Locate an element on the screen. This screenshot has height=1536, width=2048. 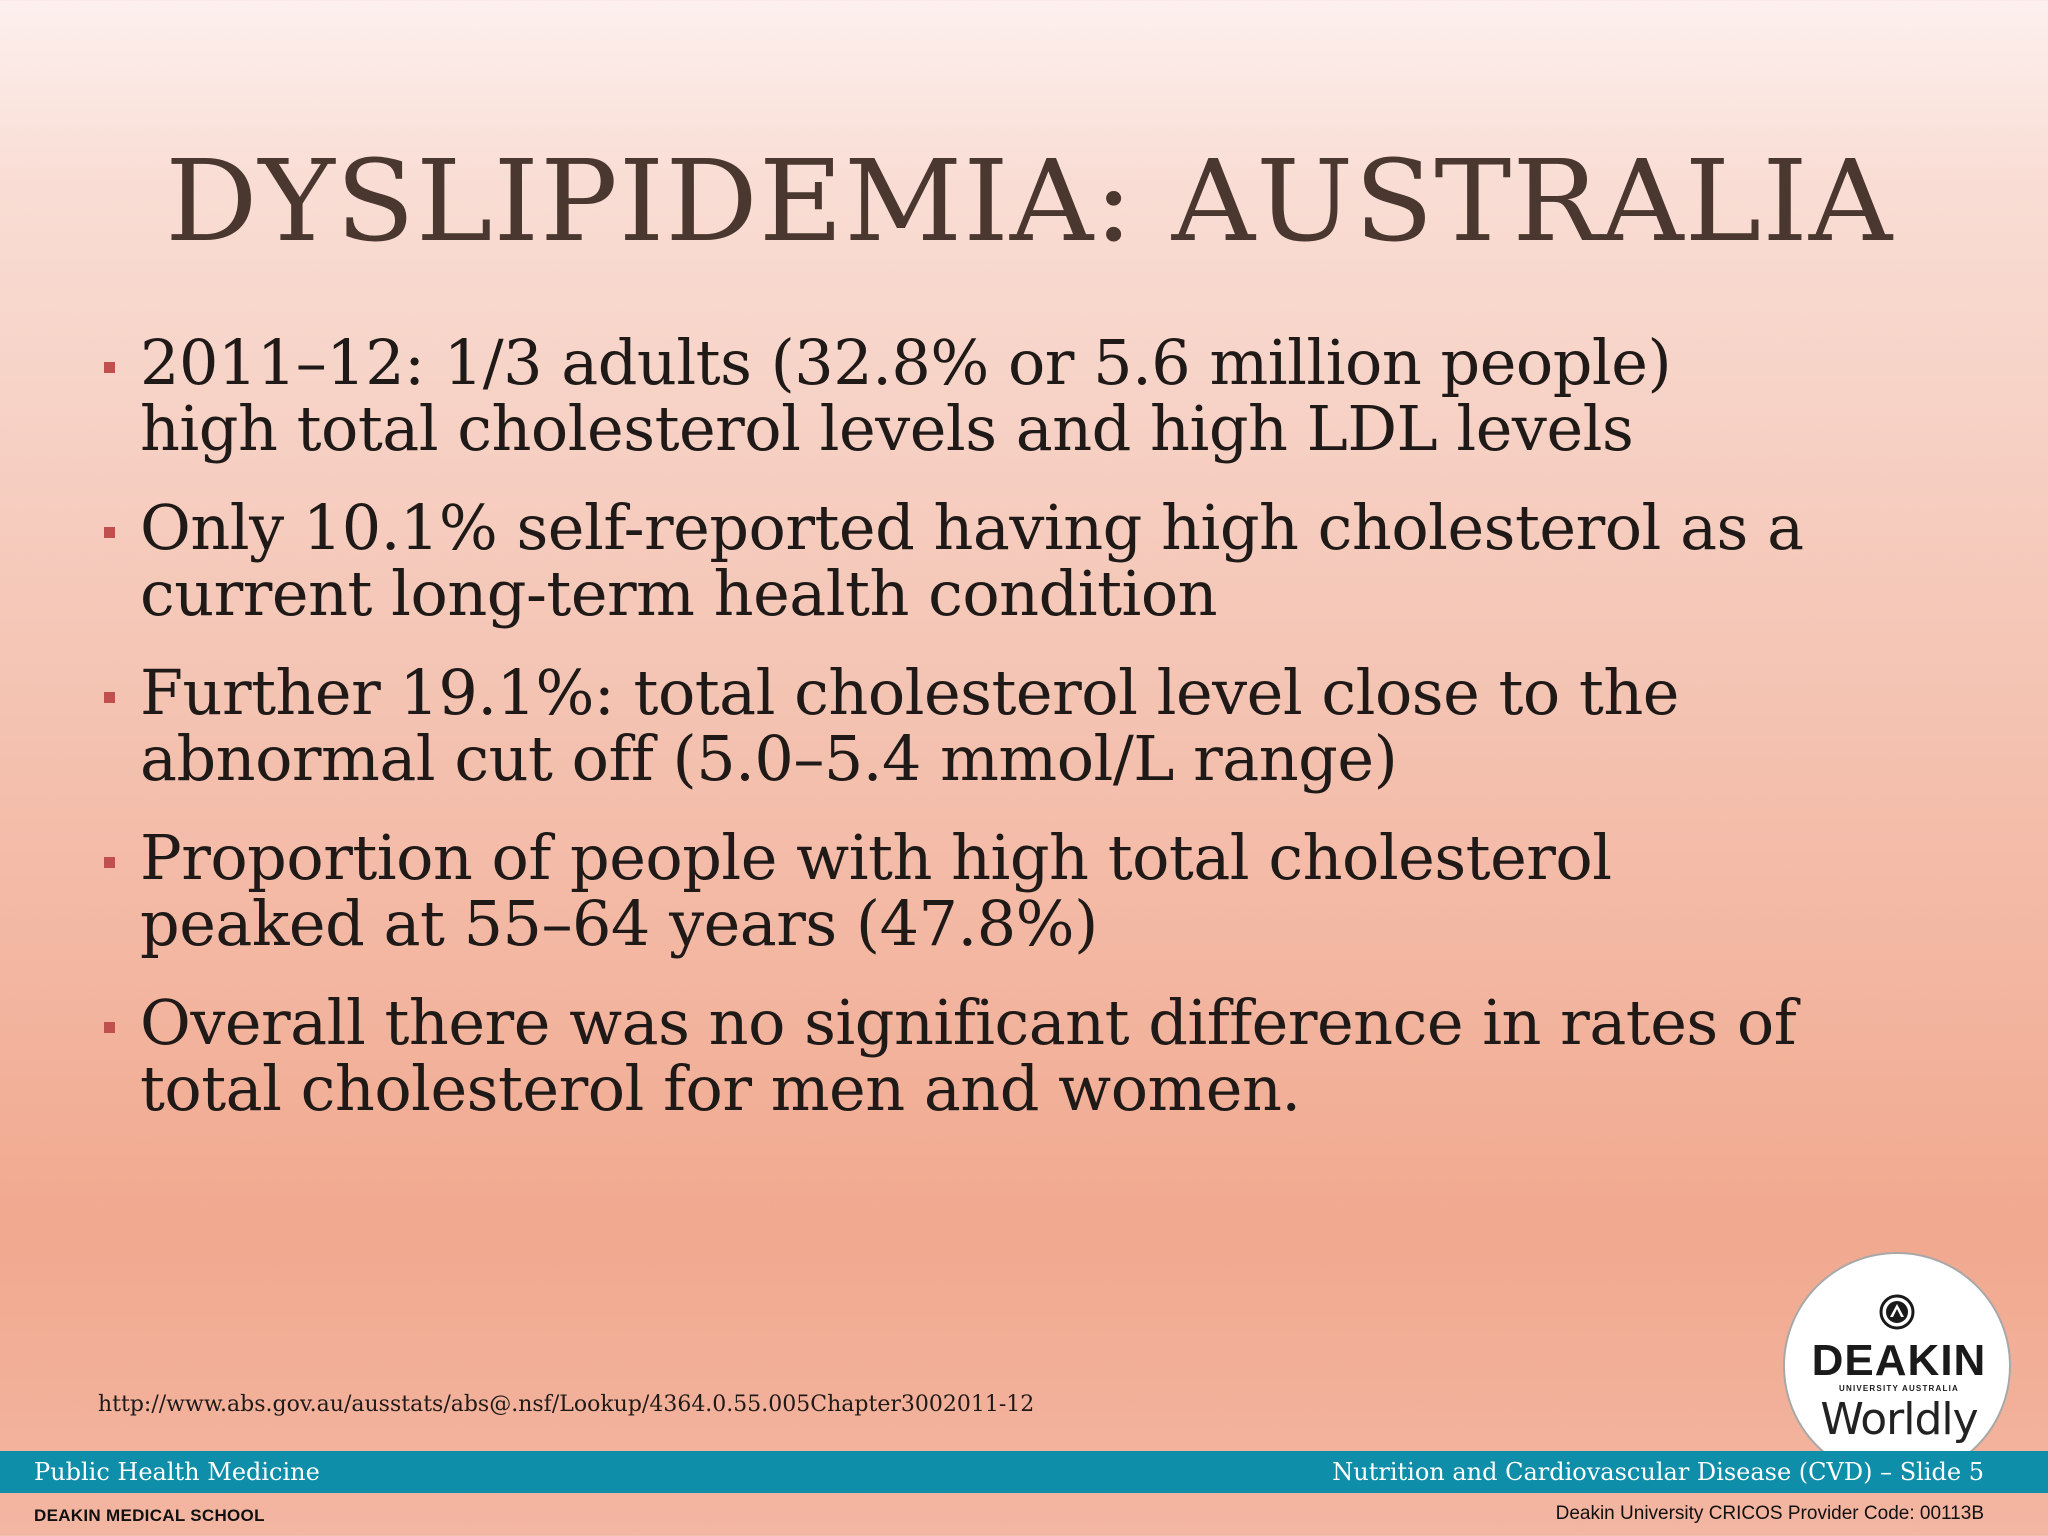
logo-name: DEAKIN is located at coordinates (1899, 1360).